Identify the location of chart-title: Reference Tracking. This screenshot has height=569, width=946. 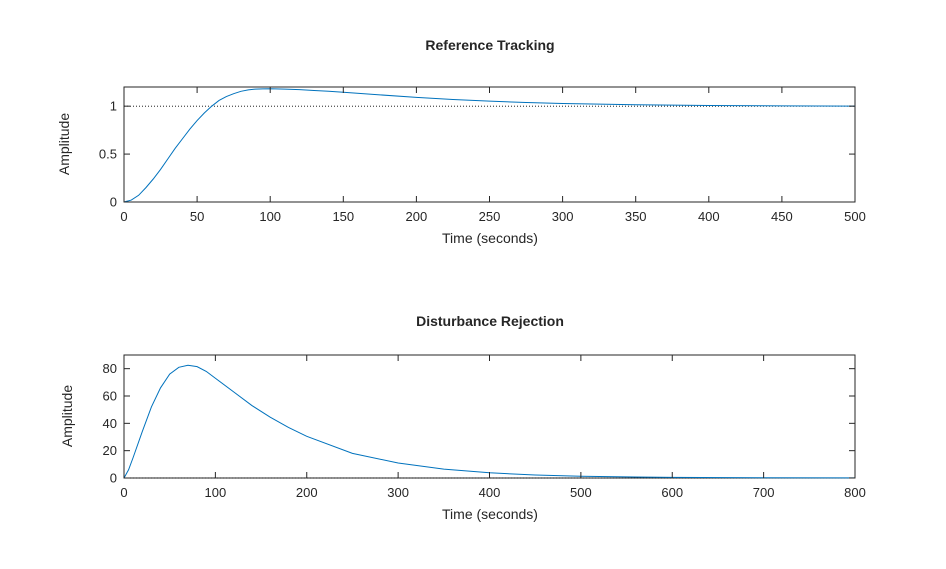
(489, 45).